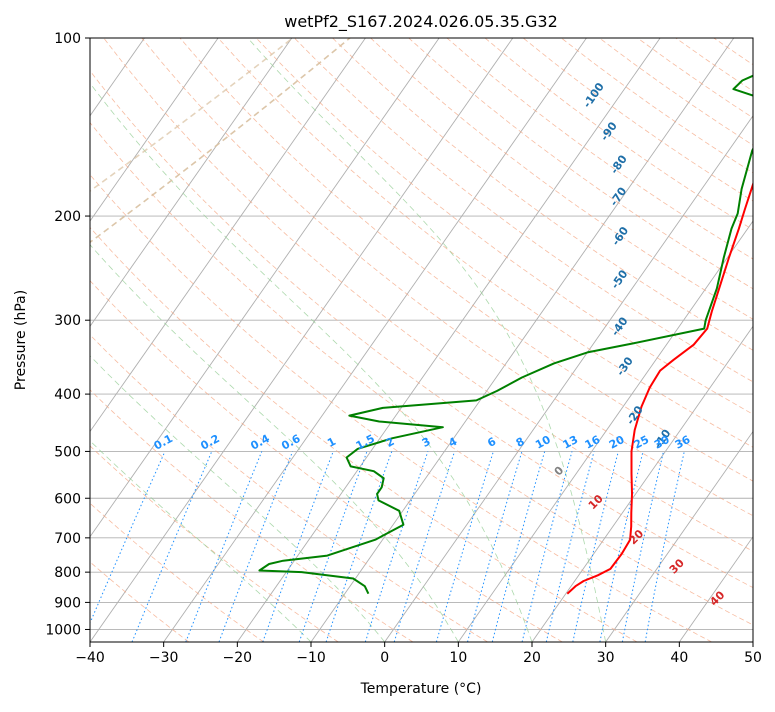 The height and width of the screenshot is (712, 775). I want to click on x-tick-label: −40, so click(90, 658).